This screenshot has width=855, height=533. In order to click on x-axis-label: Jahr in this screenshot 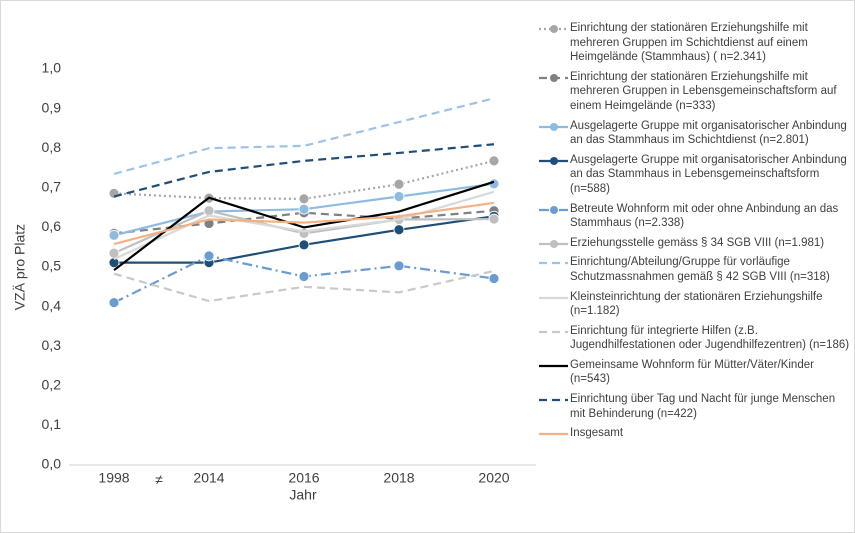, I will do `click(303, 495)`.